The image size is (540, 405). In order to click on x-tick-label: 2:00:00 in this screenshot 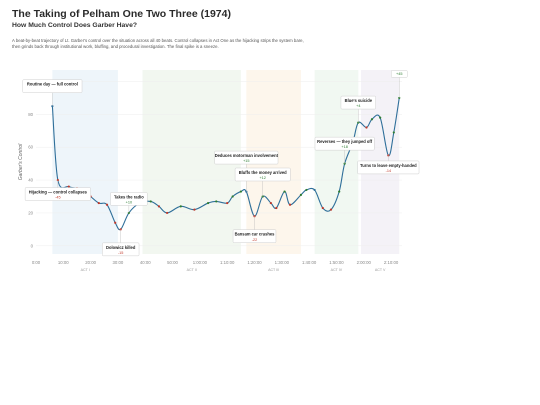, I will do `click(364, 262)`.